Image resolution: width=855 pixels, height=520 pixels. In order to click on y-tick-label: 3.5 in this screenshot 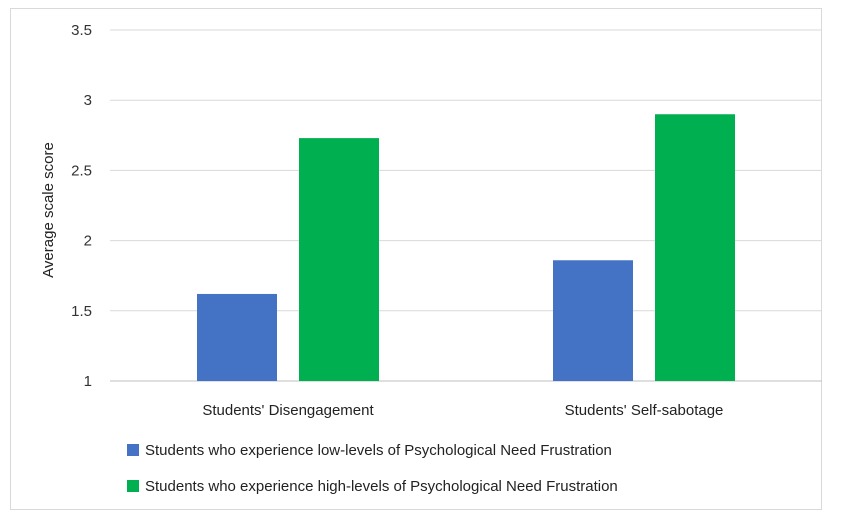, I will do `click(81, 30)`.